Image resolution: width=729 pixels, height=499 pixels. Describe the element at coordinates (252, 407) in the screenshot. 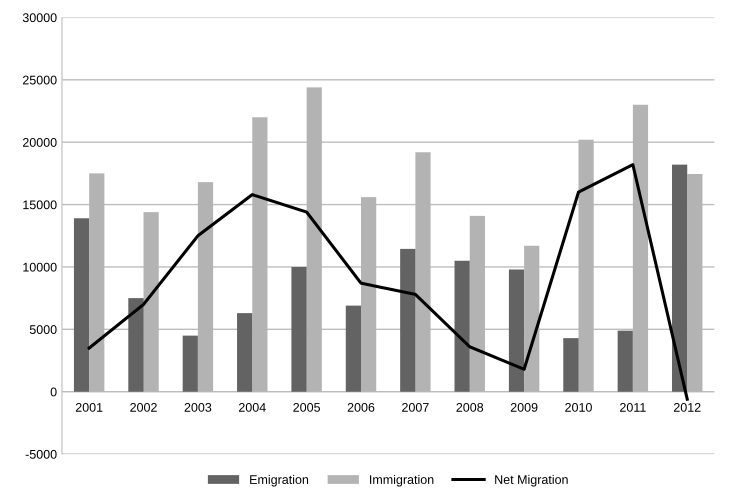

I see `x-tick-label: 2004` at that location.